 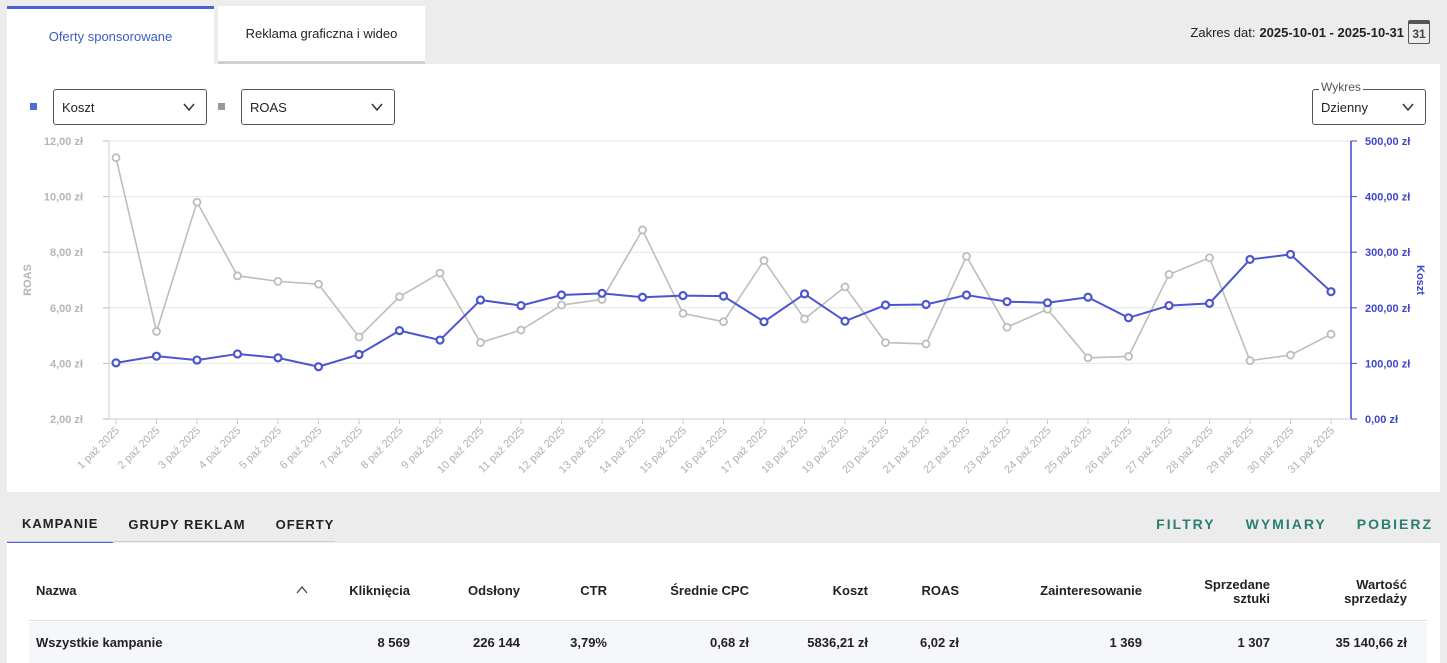 I want to click on right-axis-title: Koszt, so click(x=1420, y=280).